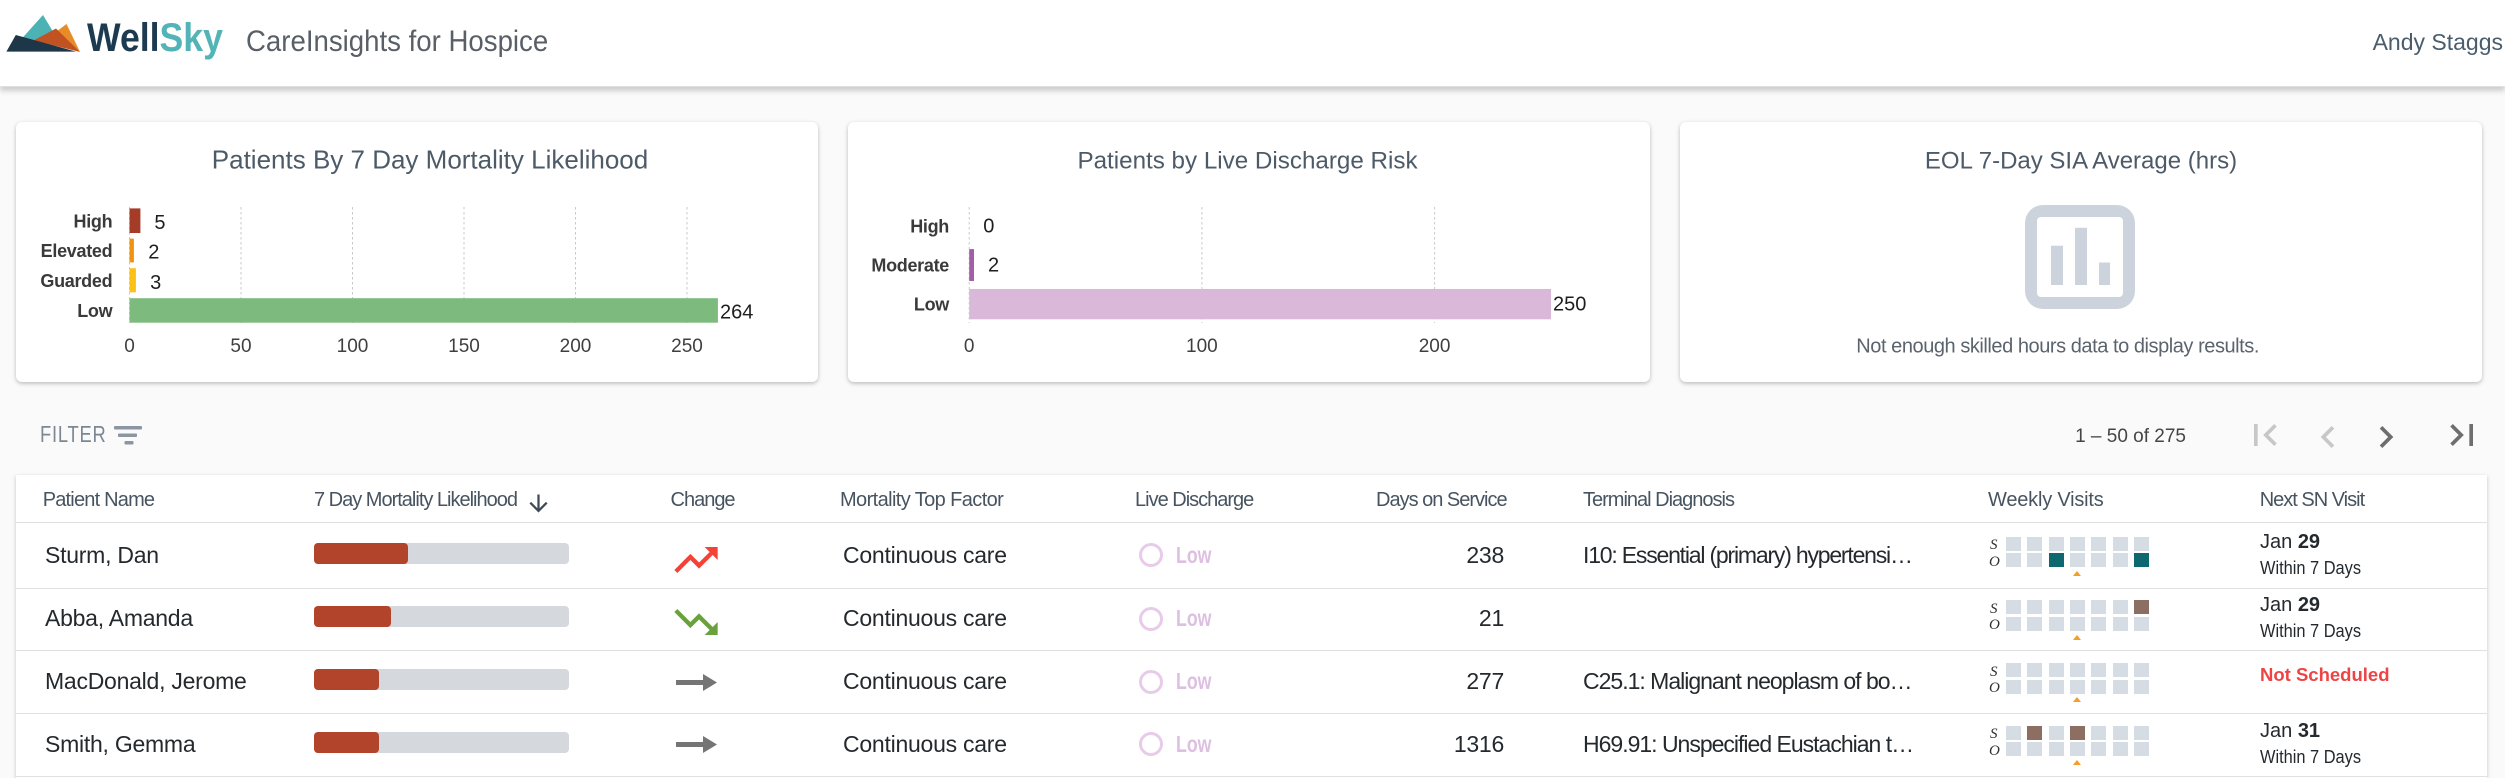  Describe the element at coordinates (240, 346) in the screenshot. I see `svg-text: 50` at that location.